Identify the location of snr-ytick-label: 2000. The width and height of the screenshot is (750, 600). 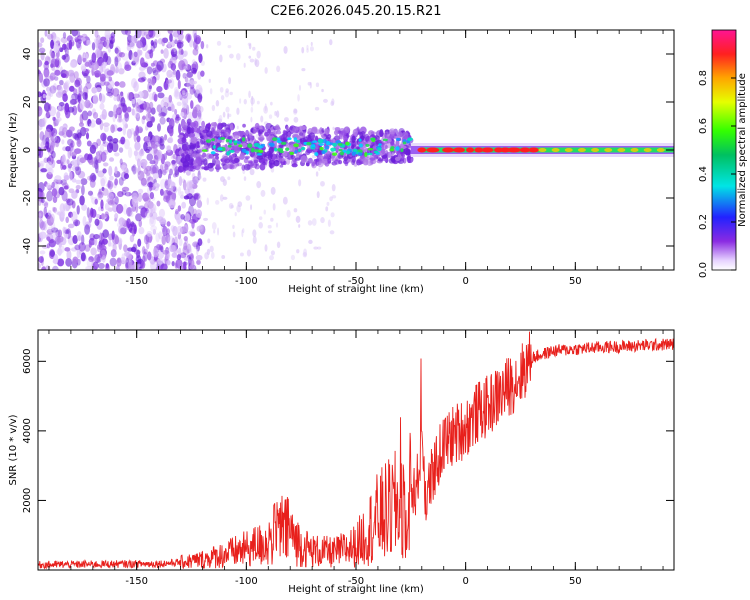
(27, 500).